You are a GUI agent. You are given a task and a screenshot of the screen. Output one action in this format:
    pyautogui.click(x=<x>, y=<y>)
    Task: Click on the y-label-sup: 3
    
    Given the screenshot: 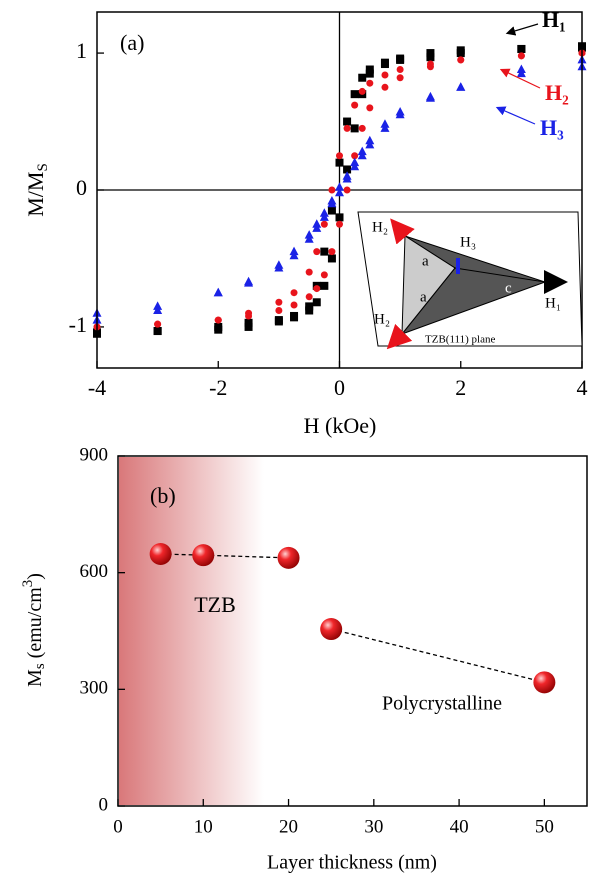 What is the action you would take?
    pyautogui.click(x=28, y=584)
    